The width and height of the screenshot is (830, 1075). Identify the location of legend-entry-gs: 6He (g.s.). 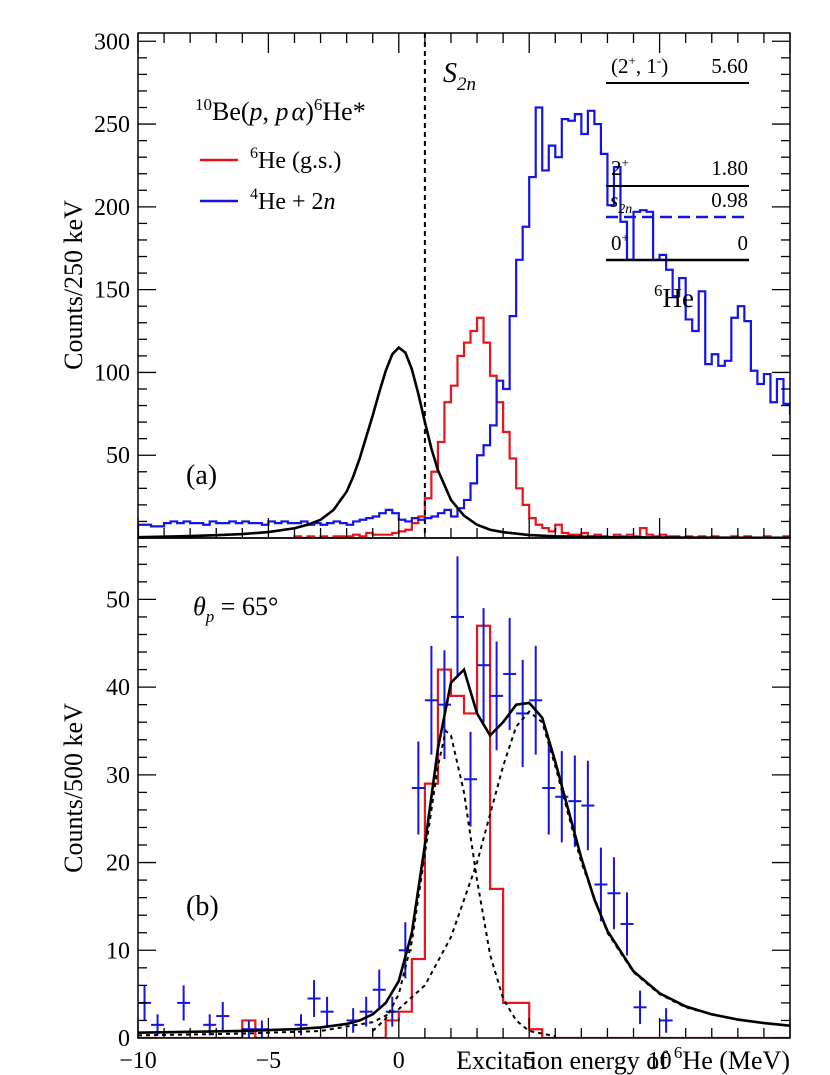
(295, 159).